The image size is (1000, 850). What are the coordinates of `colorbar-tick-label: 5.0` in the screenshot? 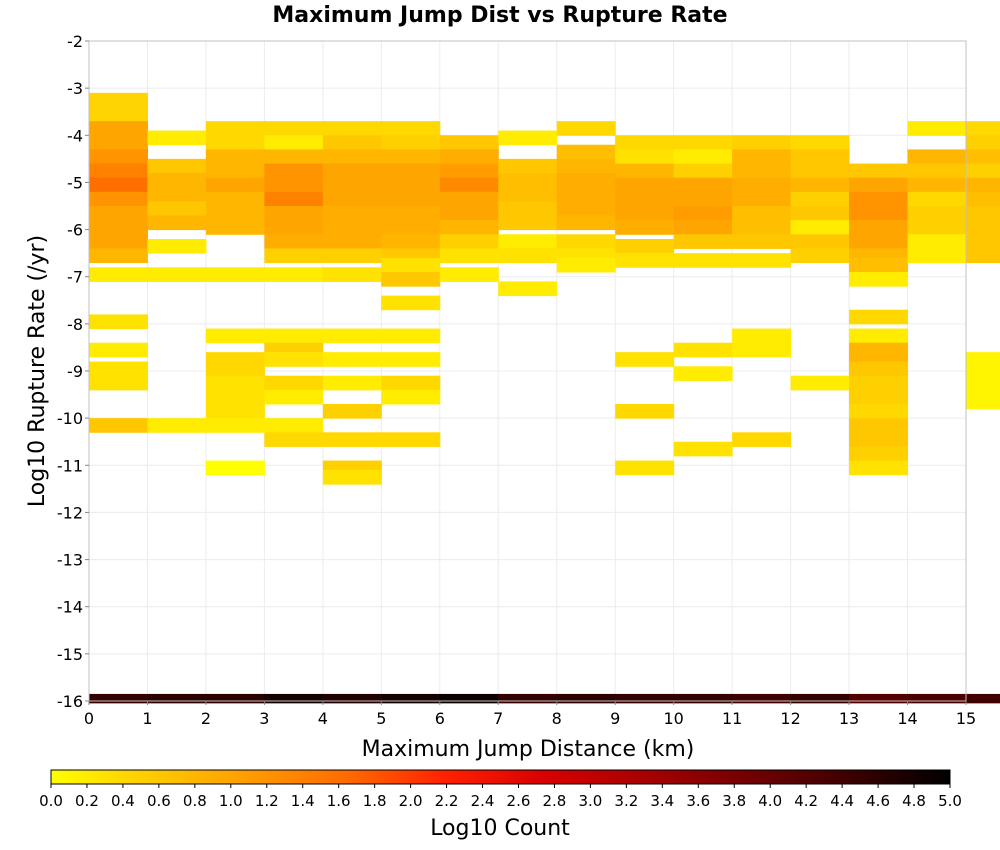 It's located at (950, 801).